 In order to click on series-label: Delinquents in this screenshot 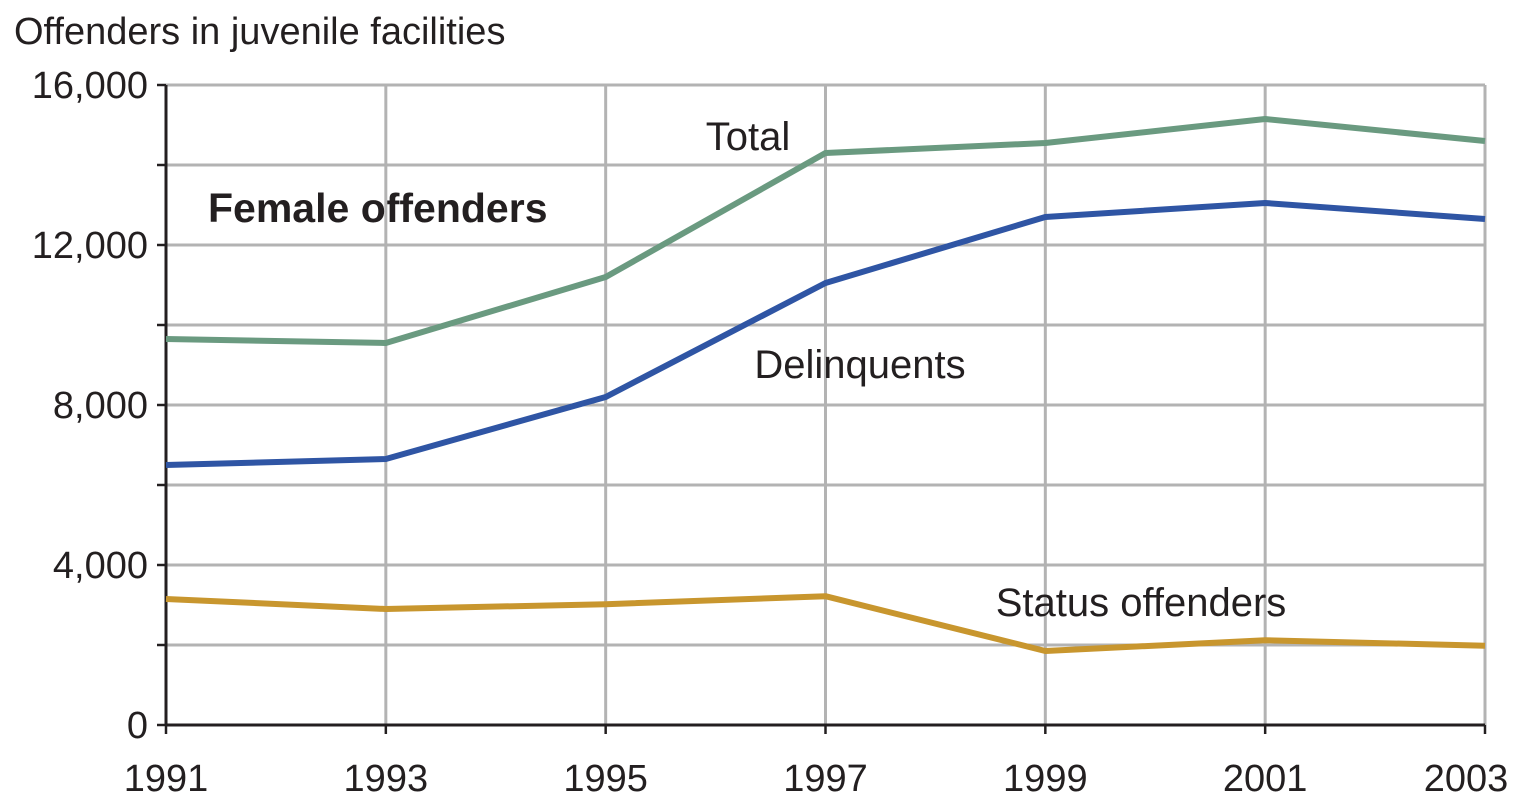, I will do `click(859, 365)`.